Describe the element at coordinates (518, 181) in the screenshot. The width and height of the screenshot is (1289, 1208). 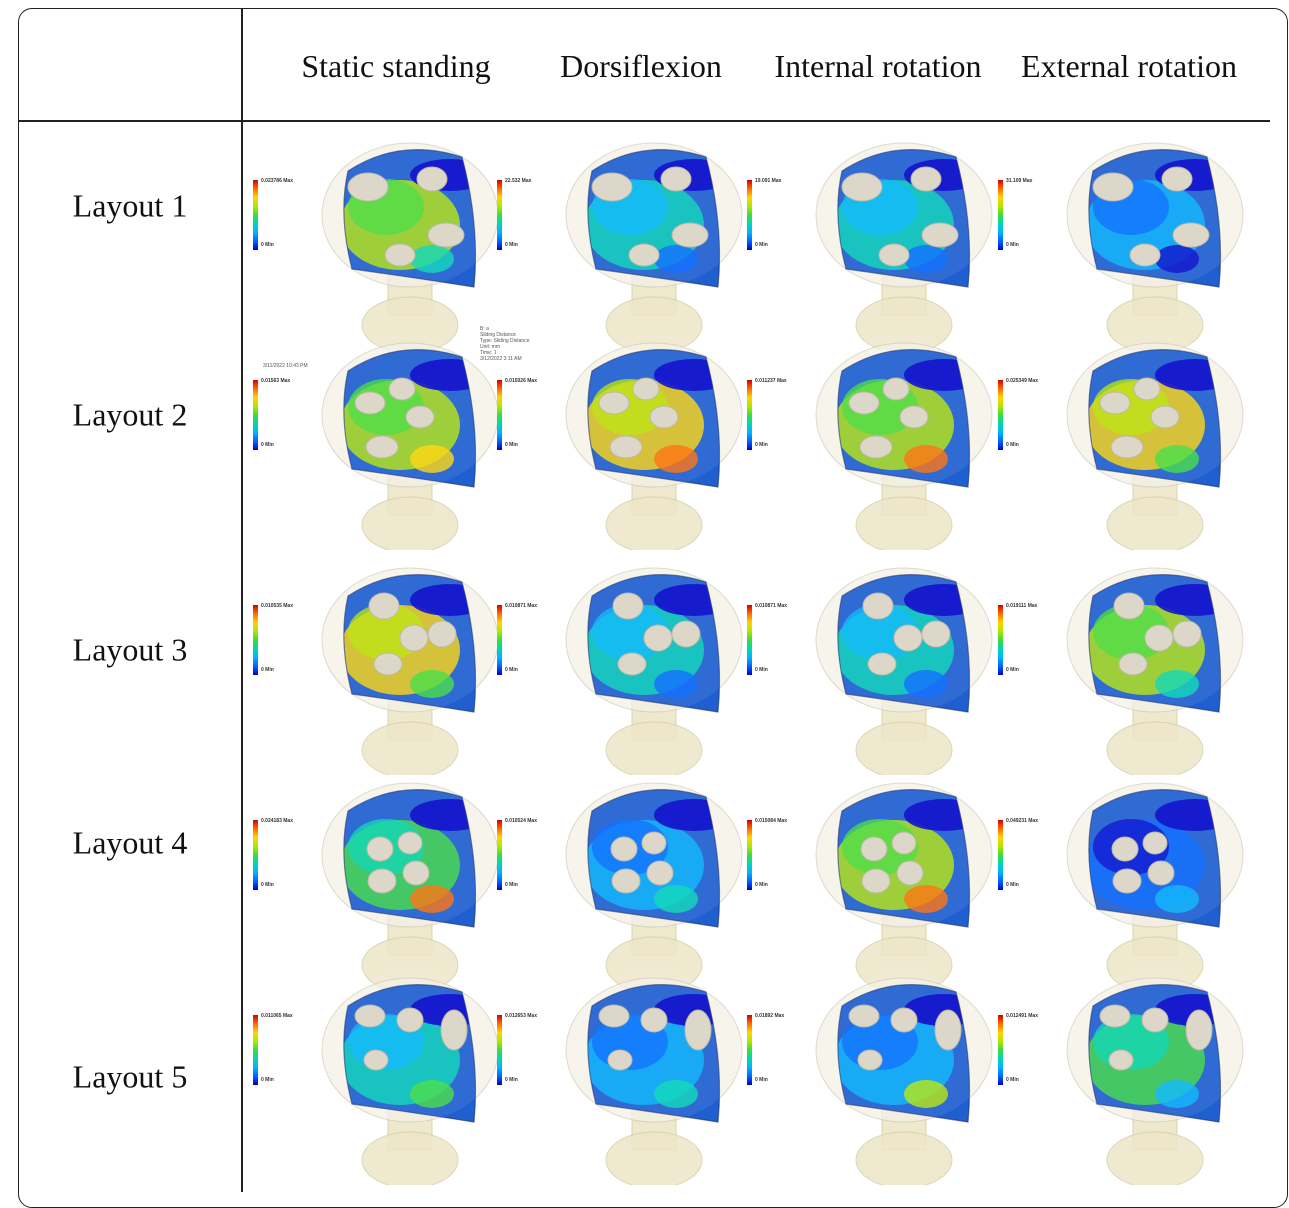
I see `legend-max-label: 22.532 Max` at that location.